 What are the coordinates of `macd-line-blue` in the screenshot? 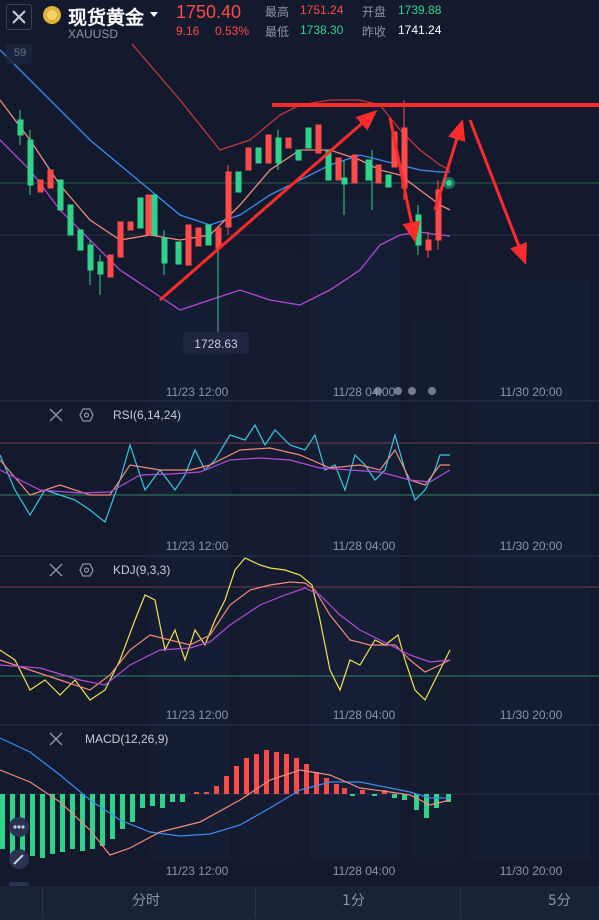 It's located at (225, 787).